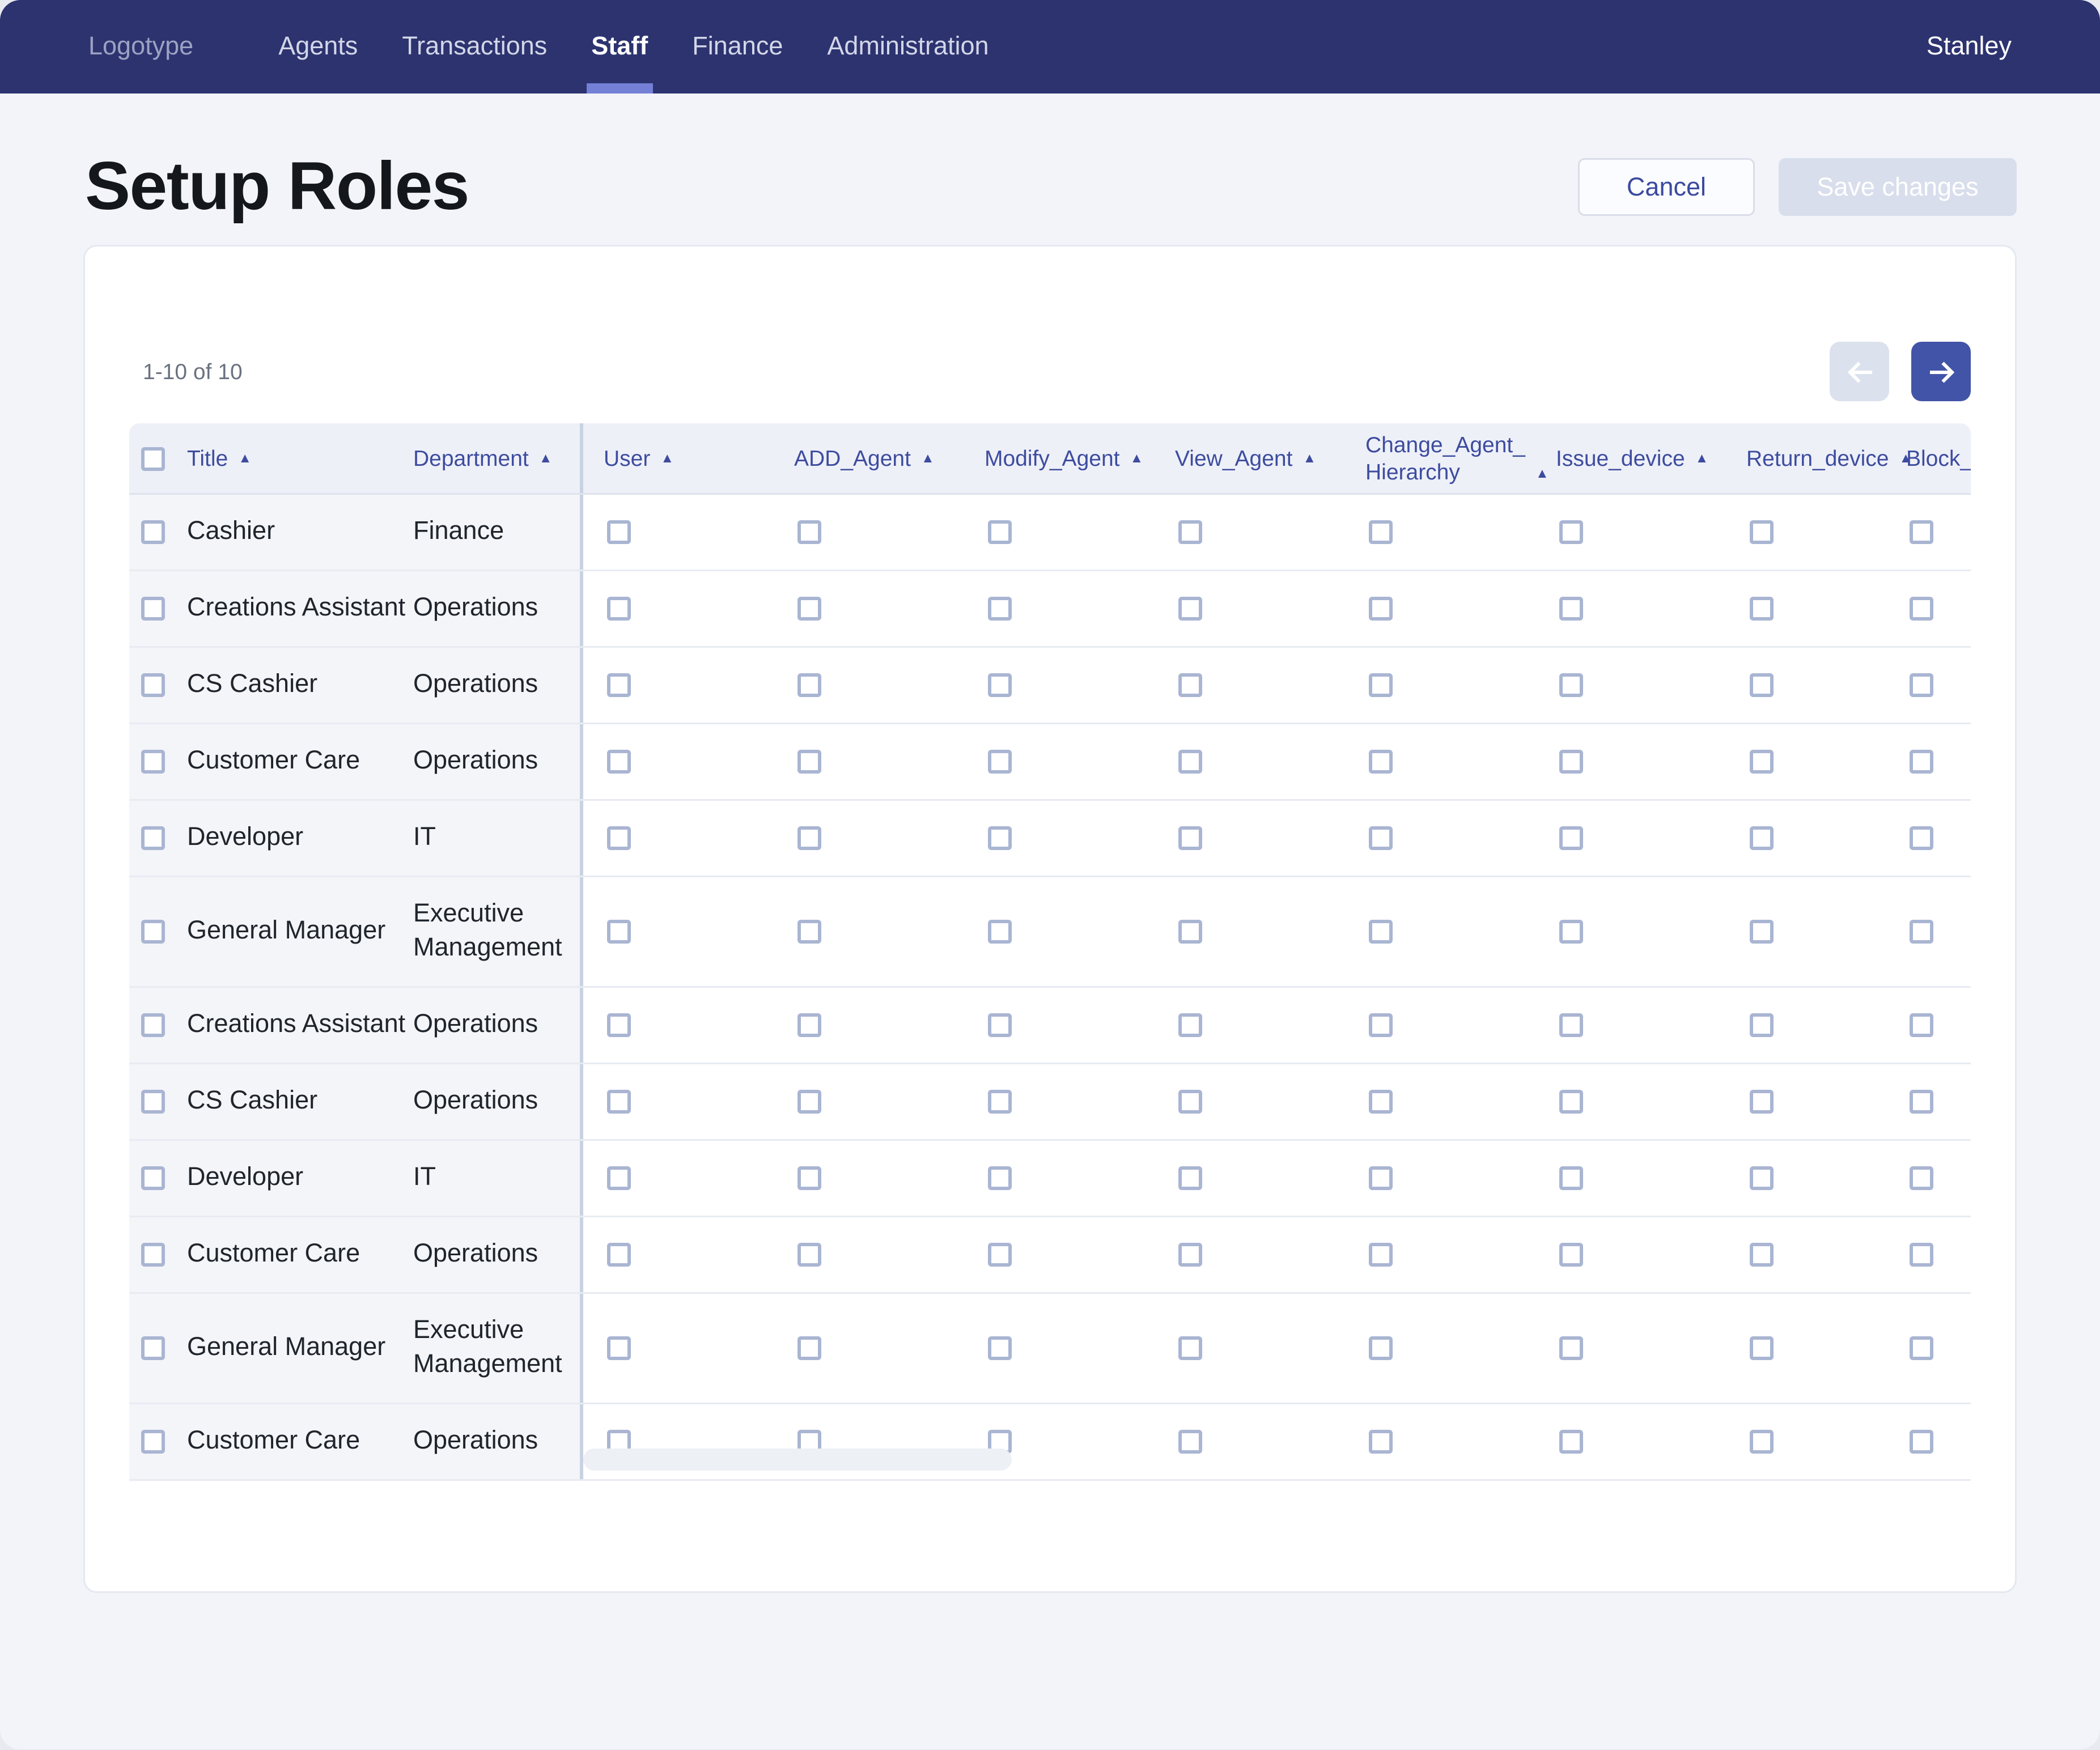  Describe the element at coordinates (1941, 371) in the screenshot. I see `next-page-button` at that location.